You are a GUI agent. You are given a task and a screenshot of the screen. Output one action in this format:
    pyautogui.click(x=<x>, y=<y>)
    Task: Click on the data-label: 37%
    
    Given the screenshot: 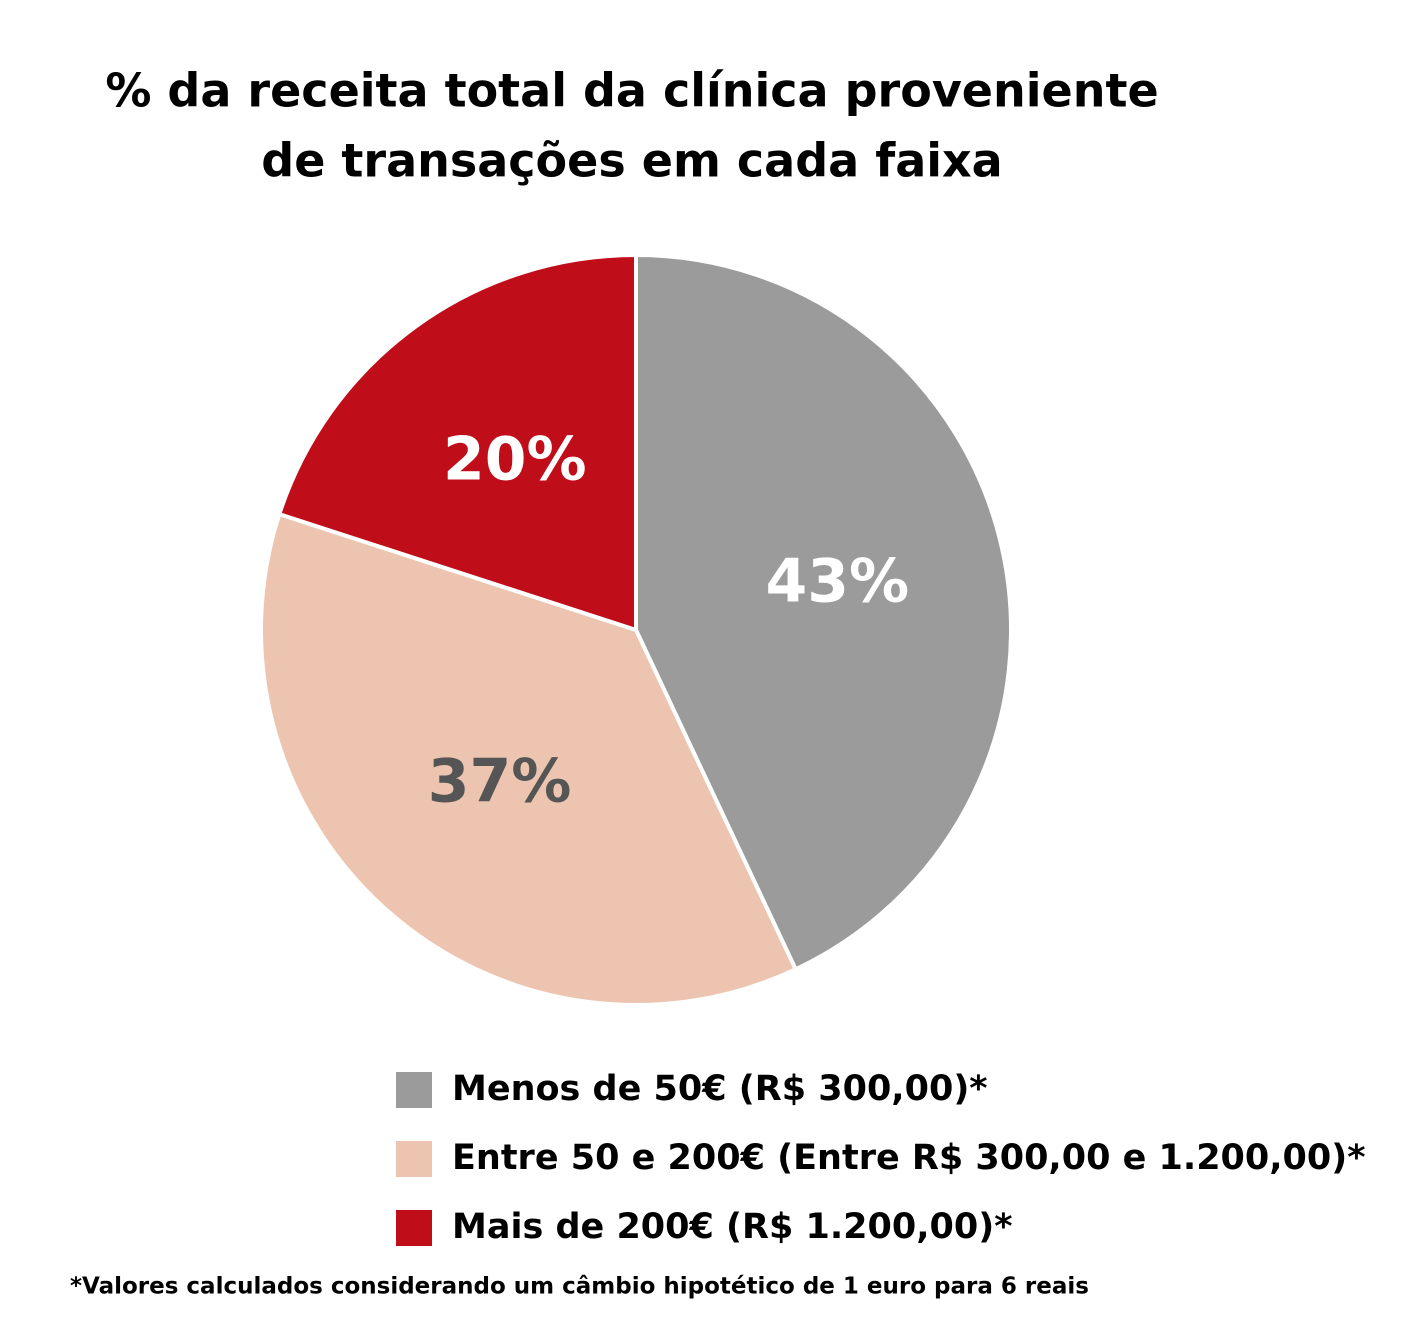 What is the action you would take?
    pyautogui.click(x=500, y=781)
    